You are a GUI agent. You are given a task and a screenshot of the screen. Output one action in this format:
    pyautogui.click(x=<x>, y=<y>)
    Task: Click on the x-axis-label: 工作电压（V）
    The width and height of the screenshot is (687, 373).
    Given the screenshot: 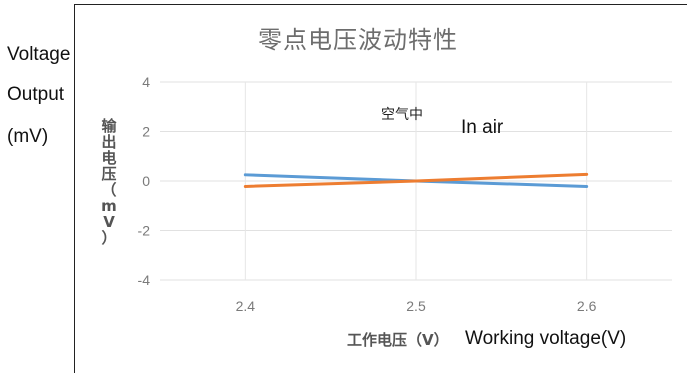 What is the action you would take?
    pyautogui.click(x=398, y=340)
    